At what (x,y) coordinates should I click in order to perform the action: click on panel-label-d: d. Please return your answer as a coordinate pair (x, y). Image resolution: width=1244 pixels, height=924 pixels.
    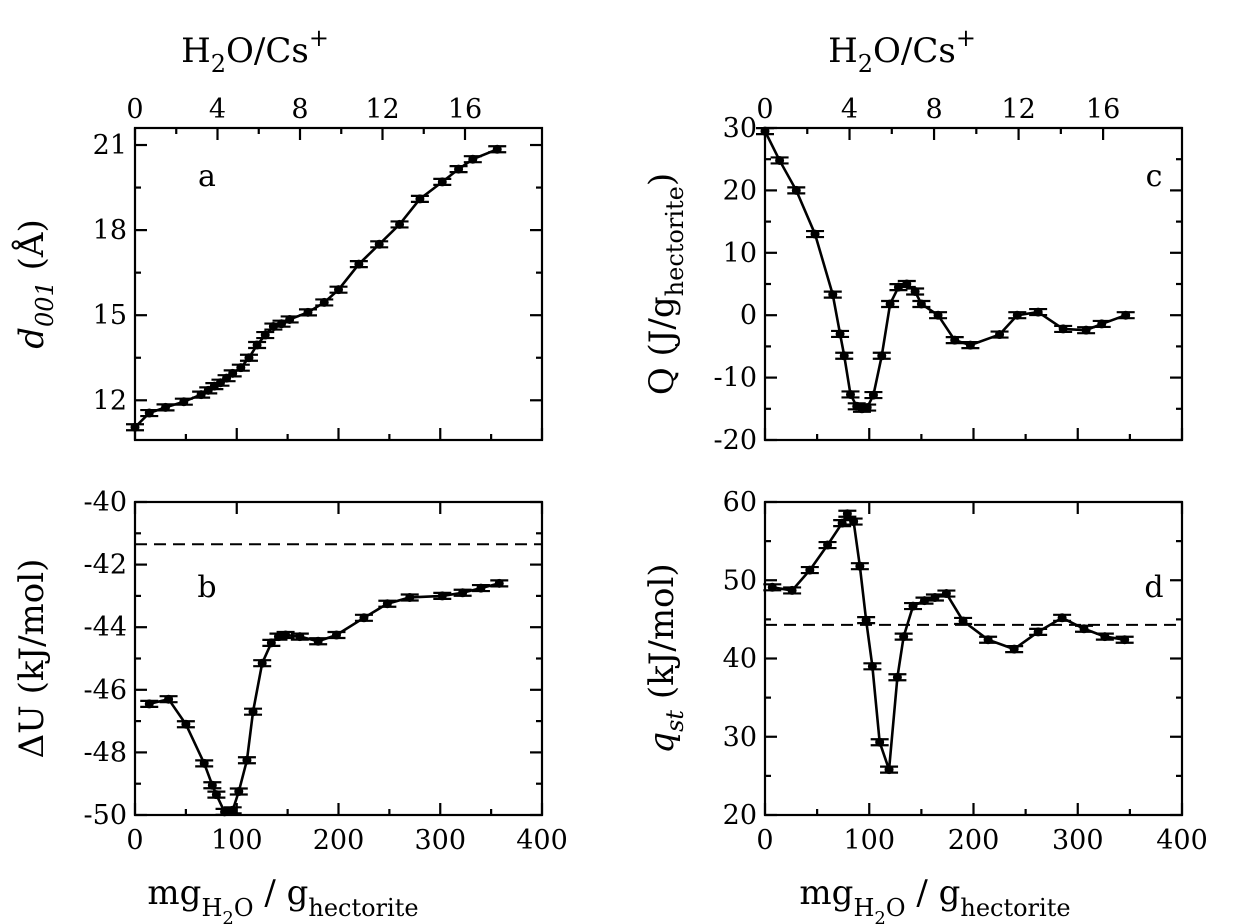
    Looking at the image, I should click on (1153, 587).